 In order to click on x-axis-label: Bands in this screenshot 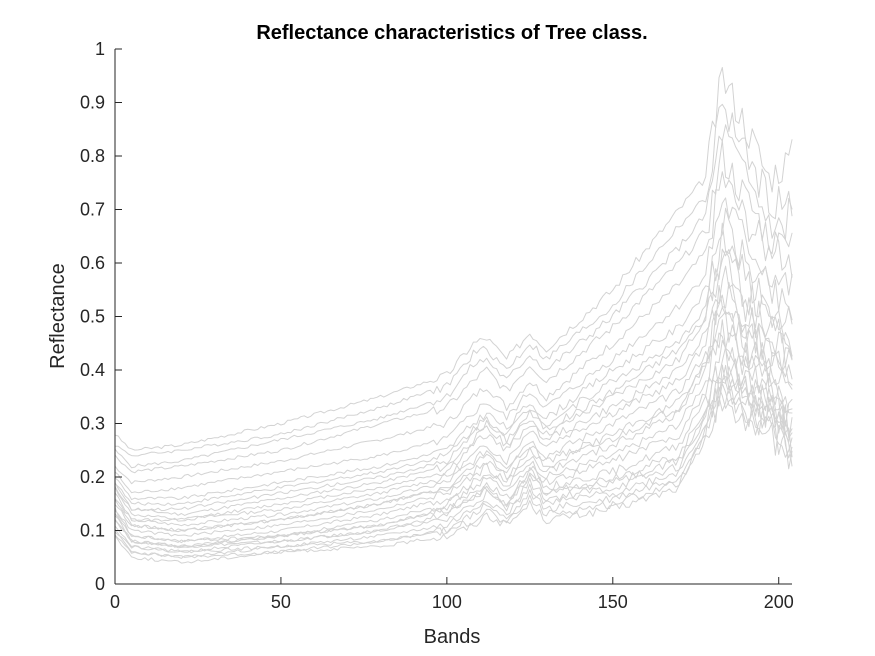, I will do `click(452, 637)`.